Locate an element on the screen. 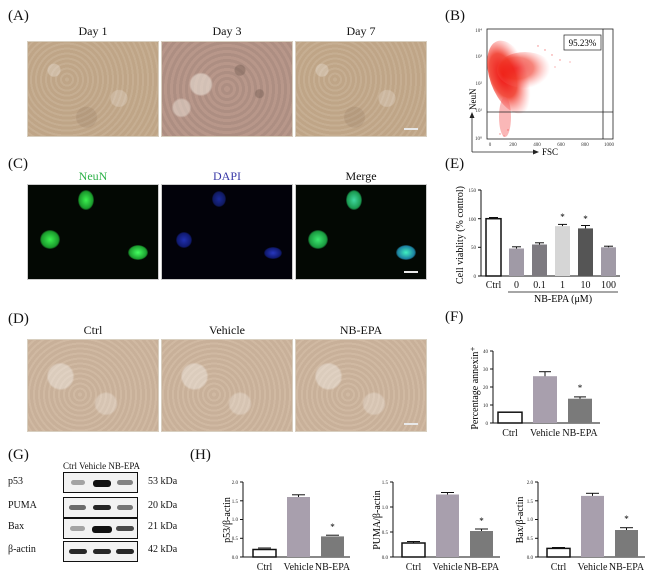 Image resolution: width=656 pixels, height=579 pixels. svg-text: 20 is located at coordinates (486, 388).